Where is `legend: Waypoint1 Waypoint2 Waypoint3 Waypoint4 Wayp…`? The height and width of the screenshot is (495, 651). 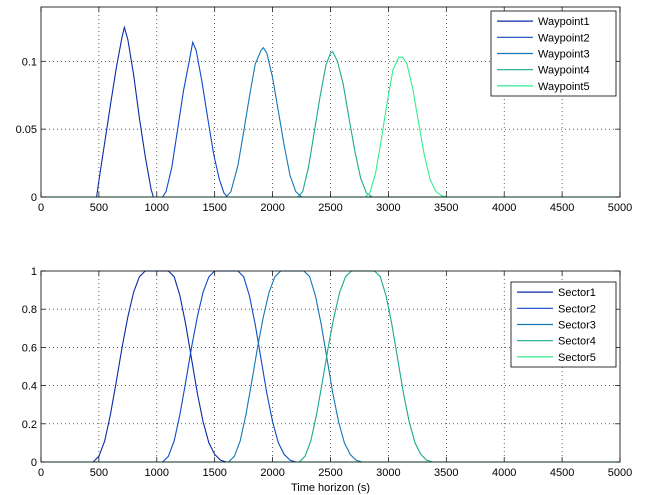
legend: Waypoint1 Waypoint2 Waypoint3 Waypoint4 Wayp… is located at coordinates (553, 53).